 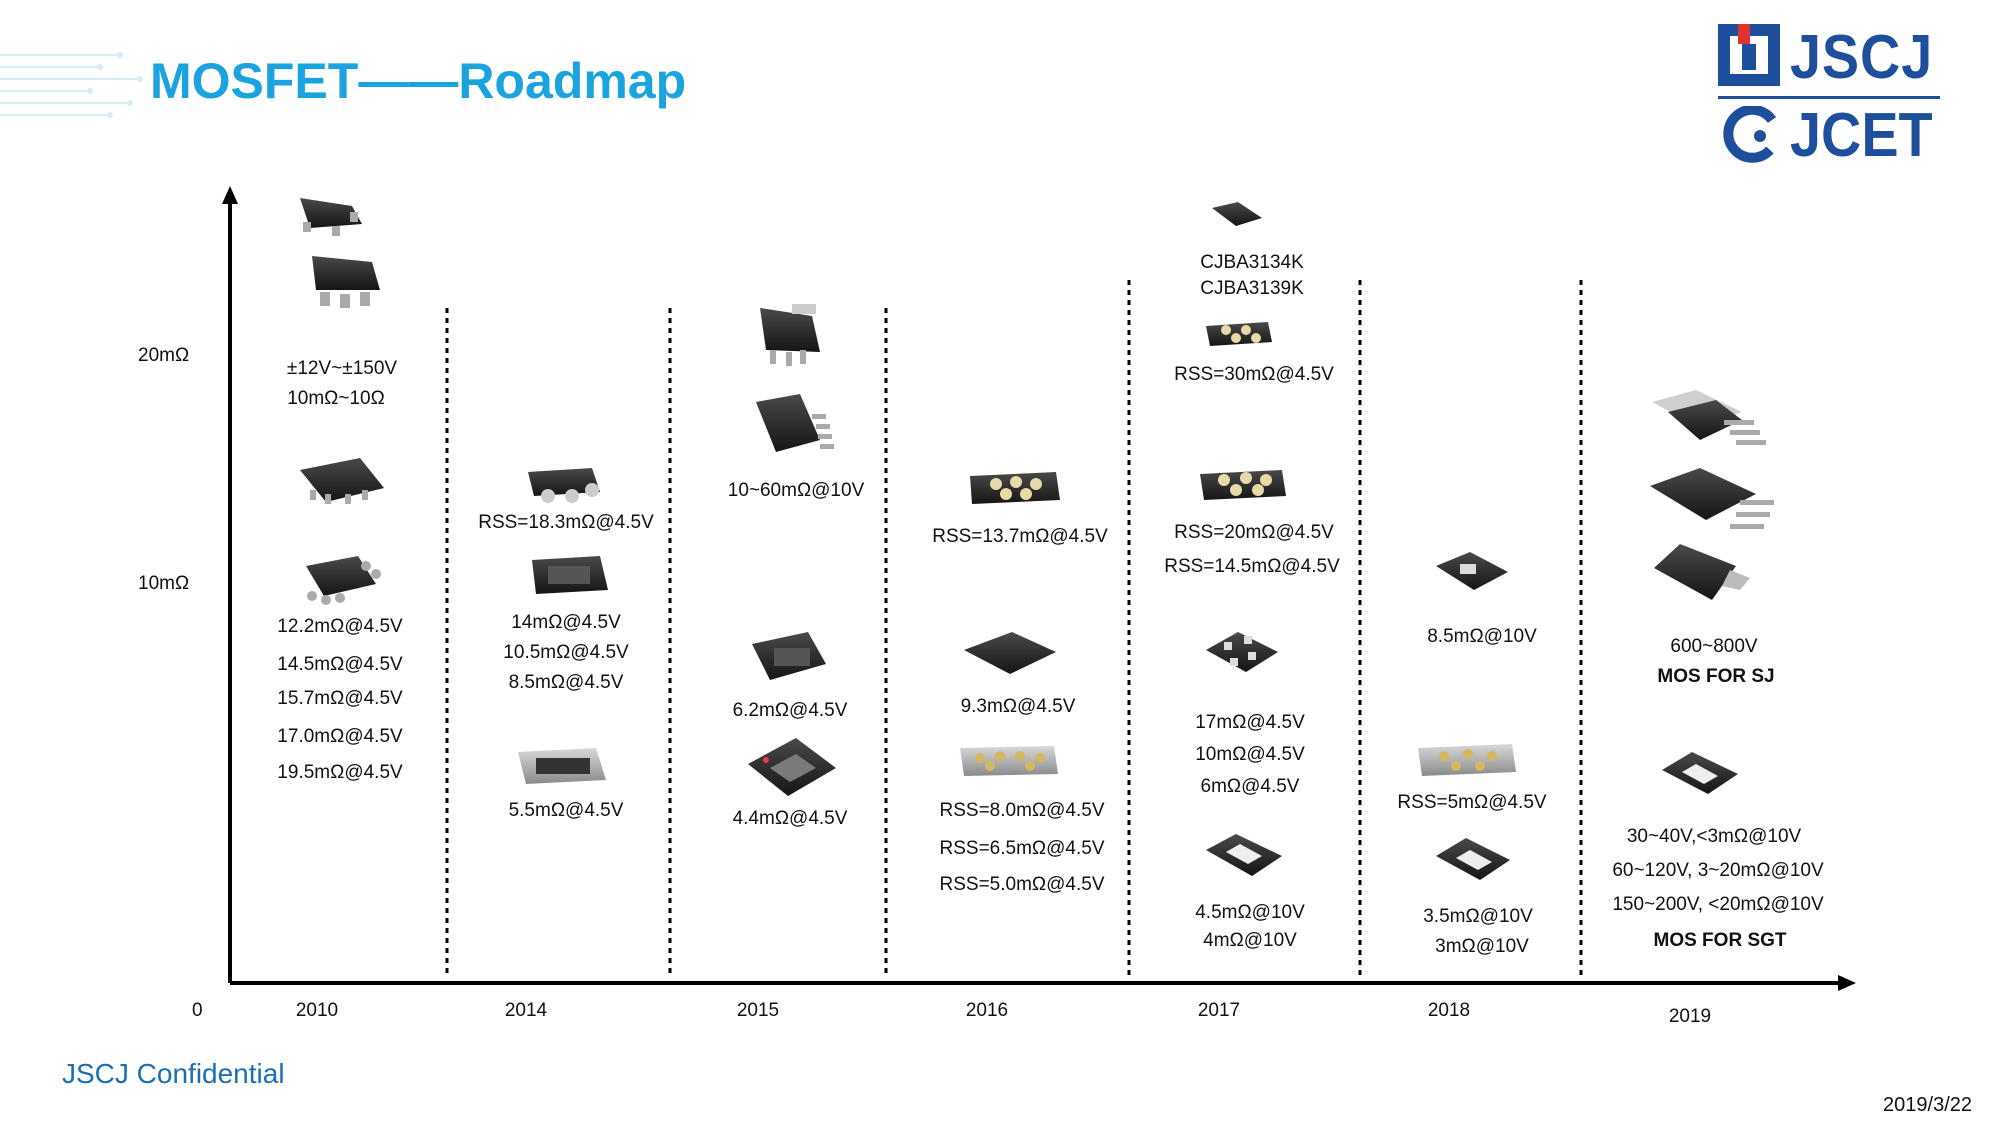 What do you see at coordinates (331, 217) in the screenshot?
I see `sot23-package-icon` at bounding box center [331, 217].